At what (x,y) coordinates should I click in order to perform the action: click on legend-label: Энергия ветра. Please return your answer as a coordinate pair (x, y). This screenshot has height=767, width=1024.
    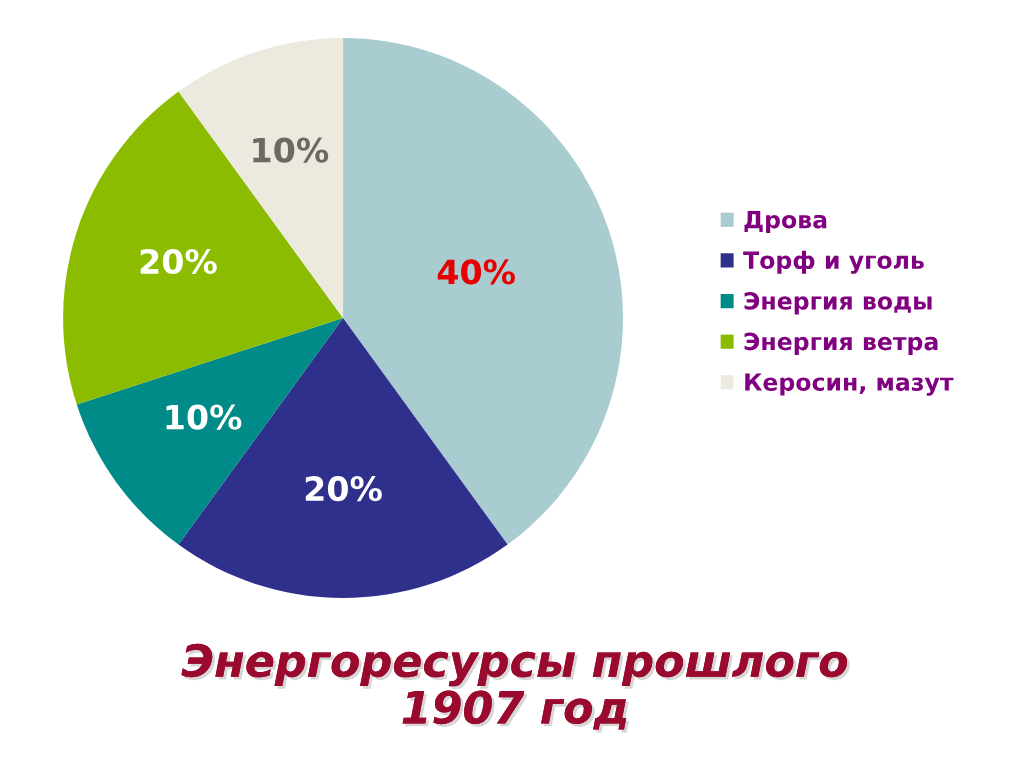
    Looking at the image, I should click on (841, 343).